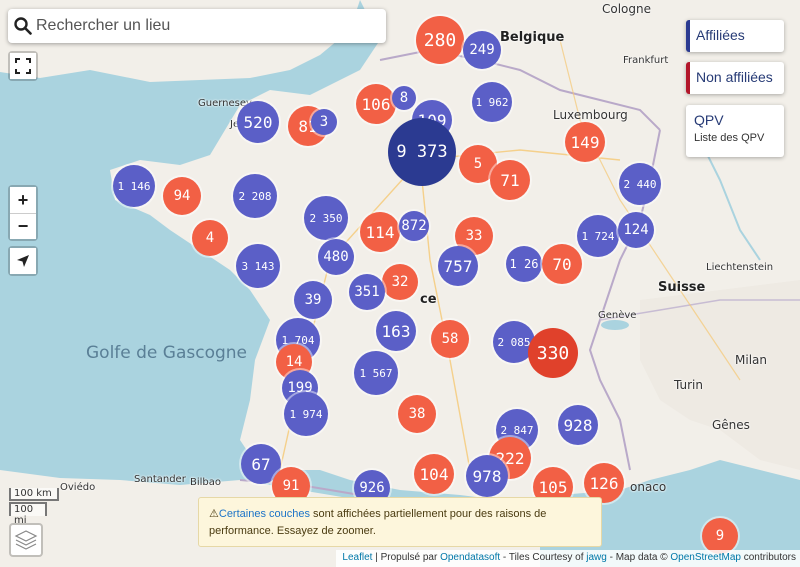  I want to click on attrib-leaflet-link: Leaflet, so click(357, 557).